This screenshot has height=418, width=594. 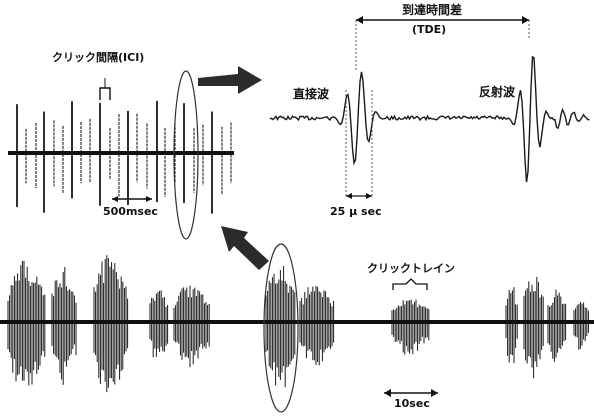 What do you see at coordinates (186, 155) in the screenshot?
I see `selected-click-ellipse-top` at bounding box center [186, 155].